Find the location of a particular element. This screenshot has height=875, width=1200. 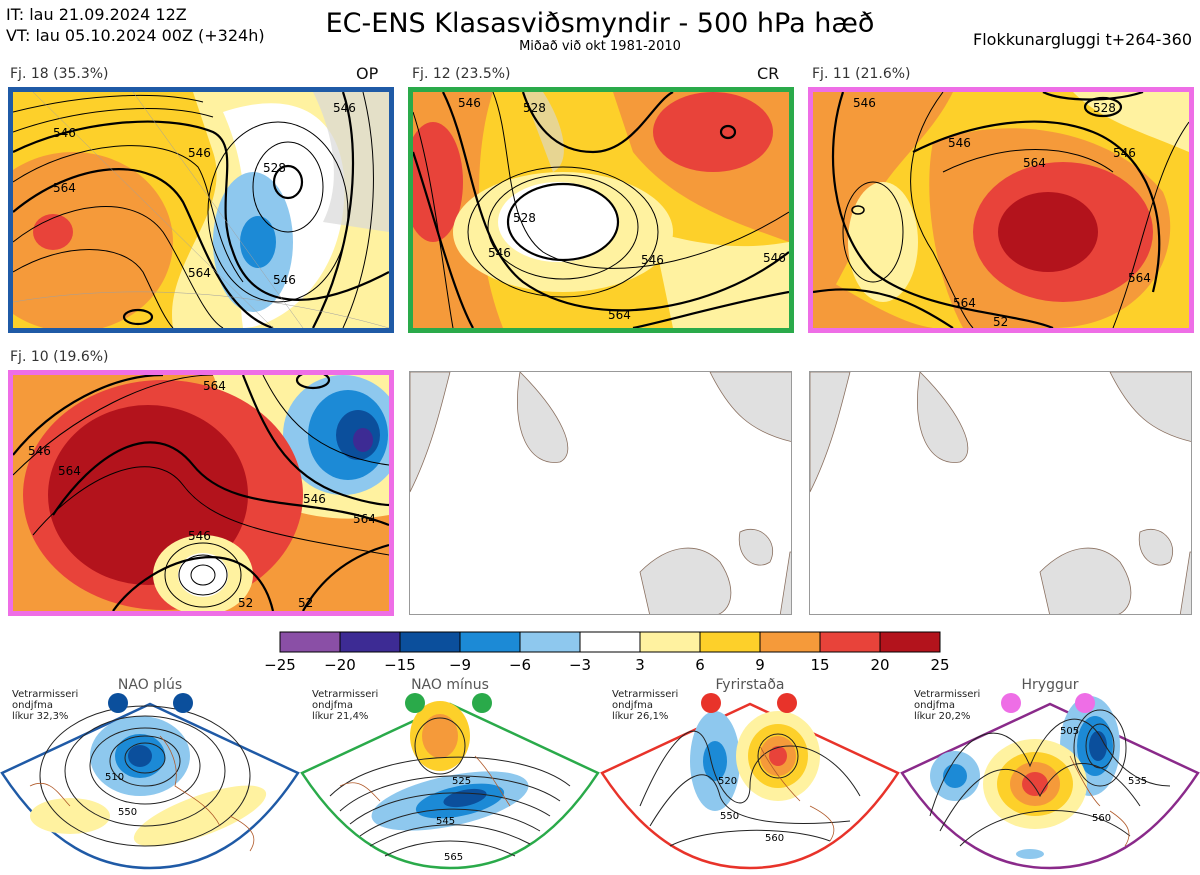

colorbar-tick: −3 is located at coordinates (580, 665).